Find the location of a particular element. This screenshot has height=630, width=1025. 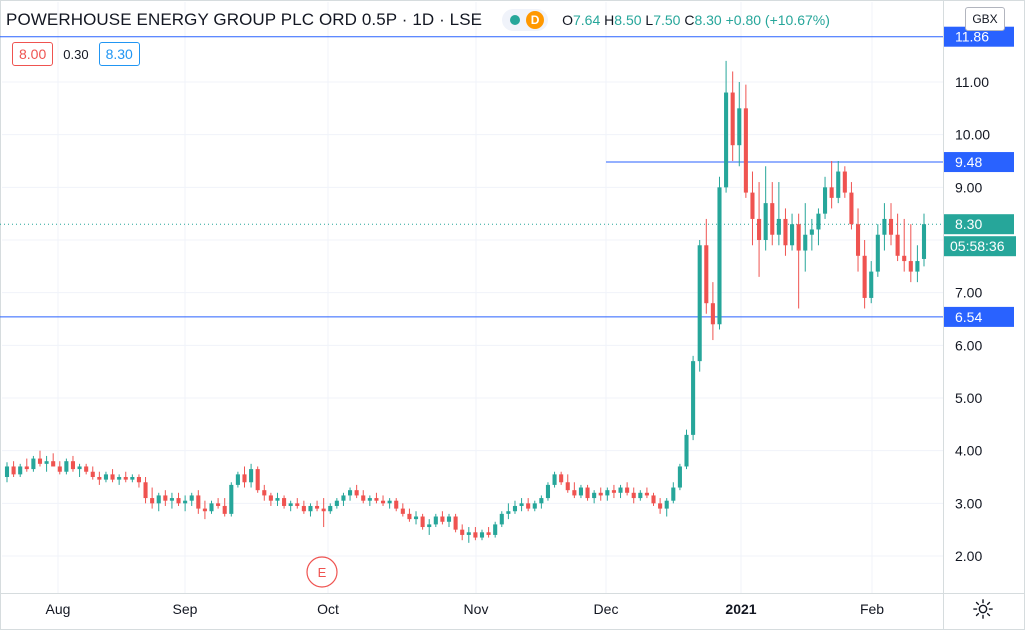

earnings-marker is located at coordinates (322, 572).